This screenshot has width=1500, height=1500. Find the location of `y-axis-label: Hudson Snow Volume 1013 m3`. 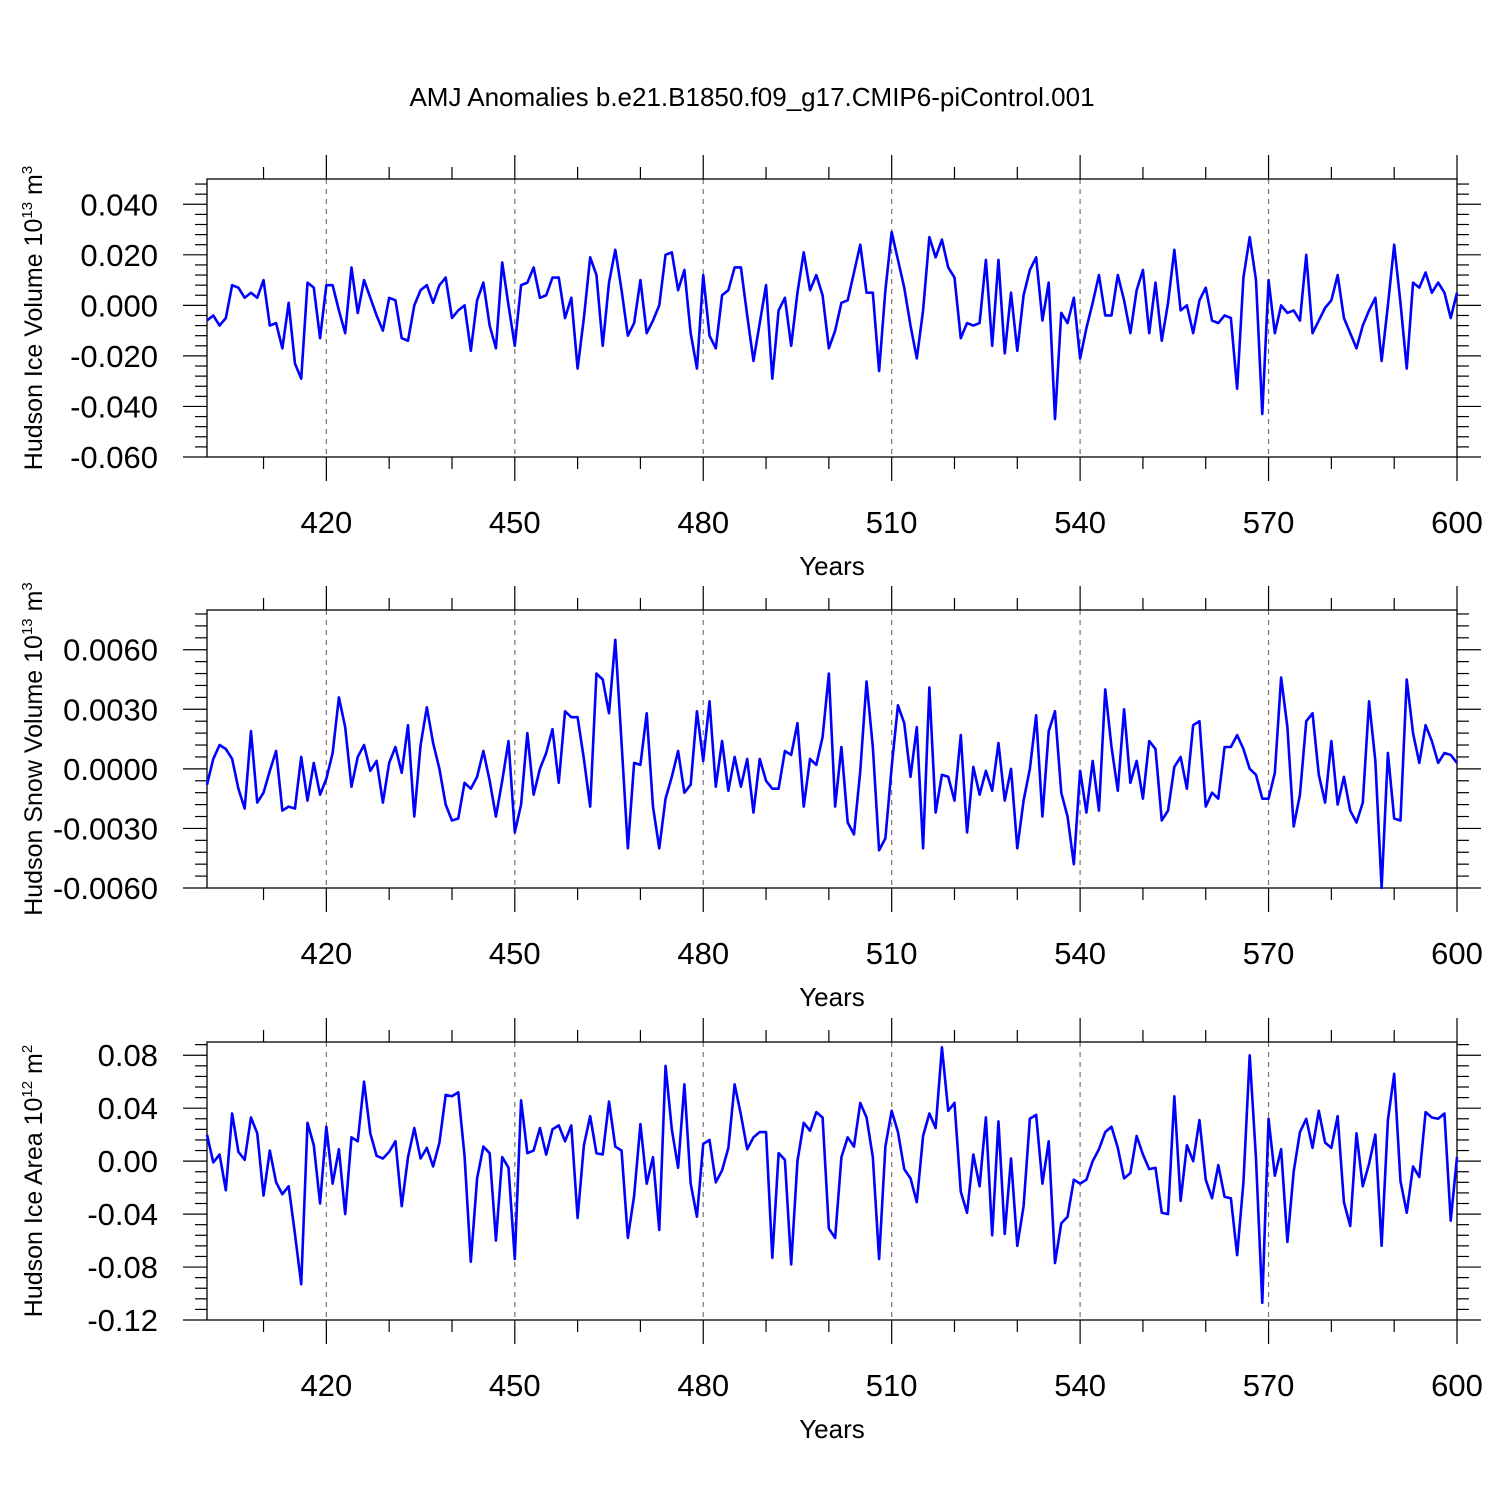

y-axis-label: Hudson Snow Volume 1013 m3 is located at coordinates (33, 749).